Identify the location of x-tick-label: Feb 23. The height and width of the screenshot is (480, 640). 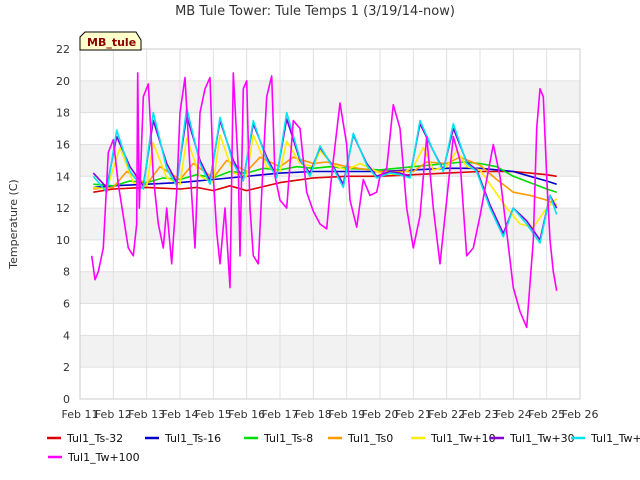
(480, 414).